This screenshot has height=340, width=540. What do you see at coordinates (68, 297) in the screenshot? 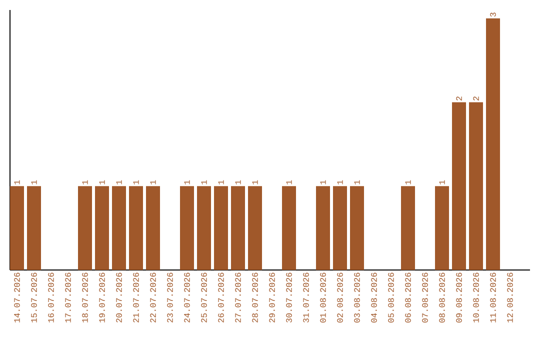
I see `x-tick-label: 17.07.2026` at bounding box center [68, 297].